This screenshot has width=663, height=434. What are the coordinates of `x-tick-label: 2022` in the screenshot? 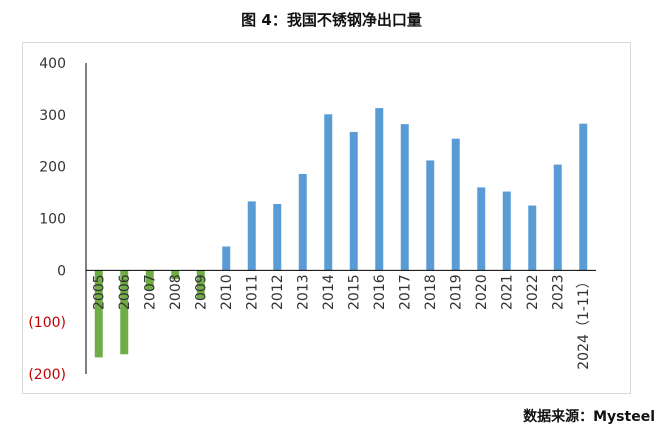 It's located at (533, 292).